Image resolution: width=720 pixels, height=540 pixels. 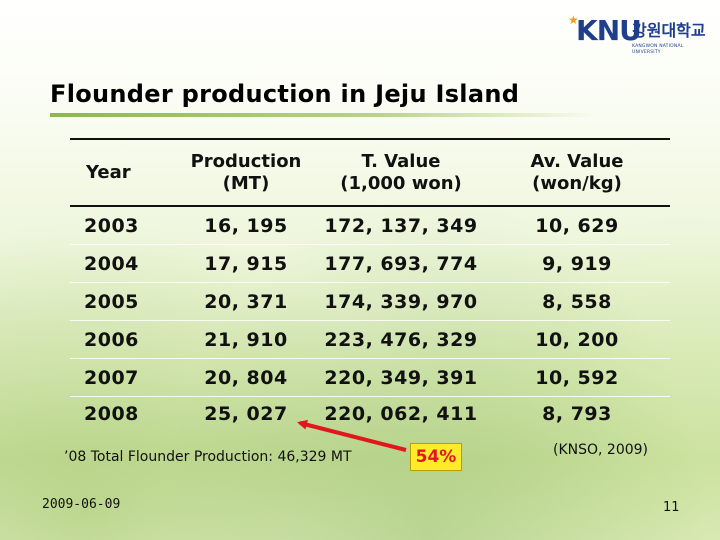 I want to click on header-production: Production (MT), so click(x=246, y=172).